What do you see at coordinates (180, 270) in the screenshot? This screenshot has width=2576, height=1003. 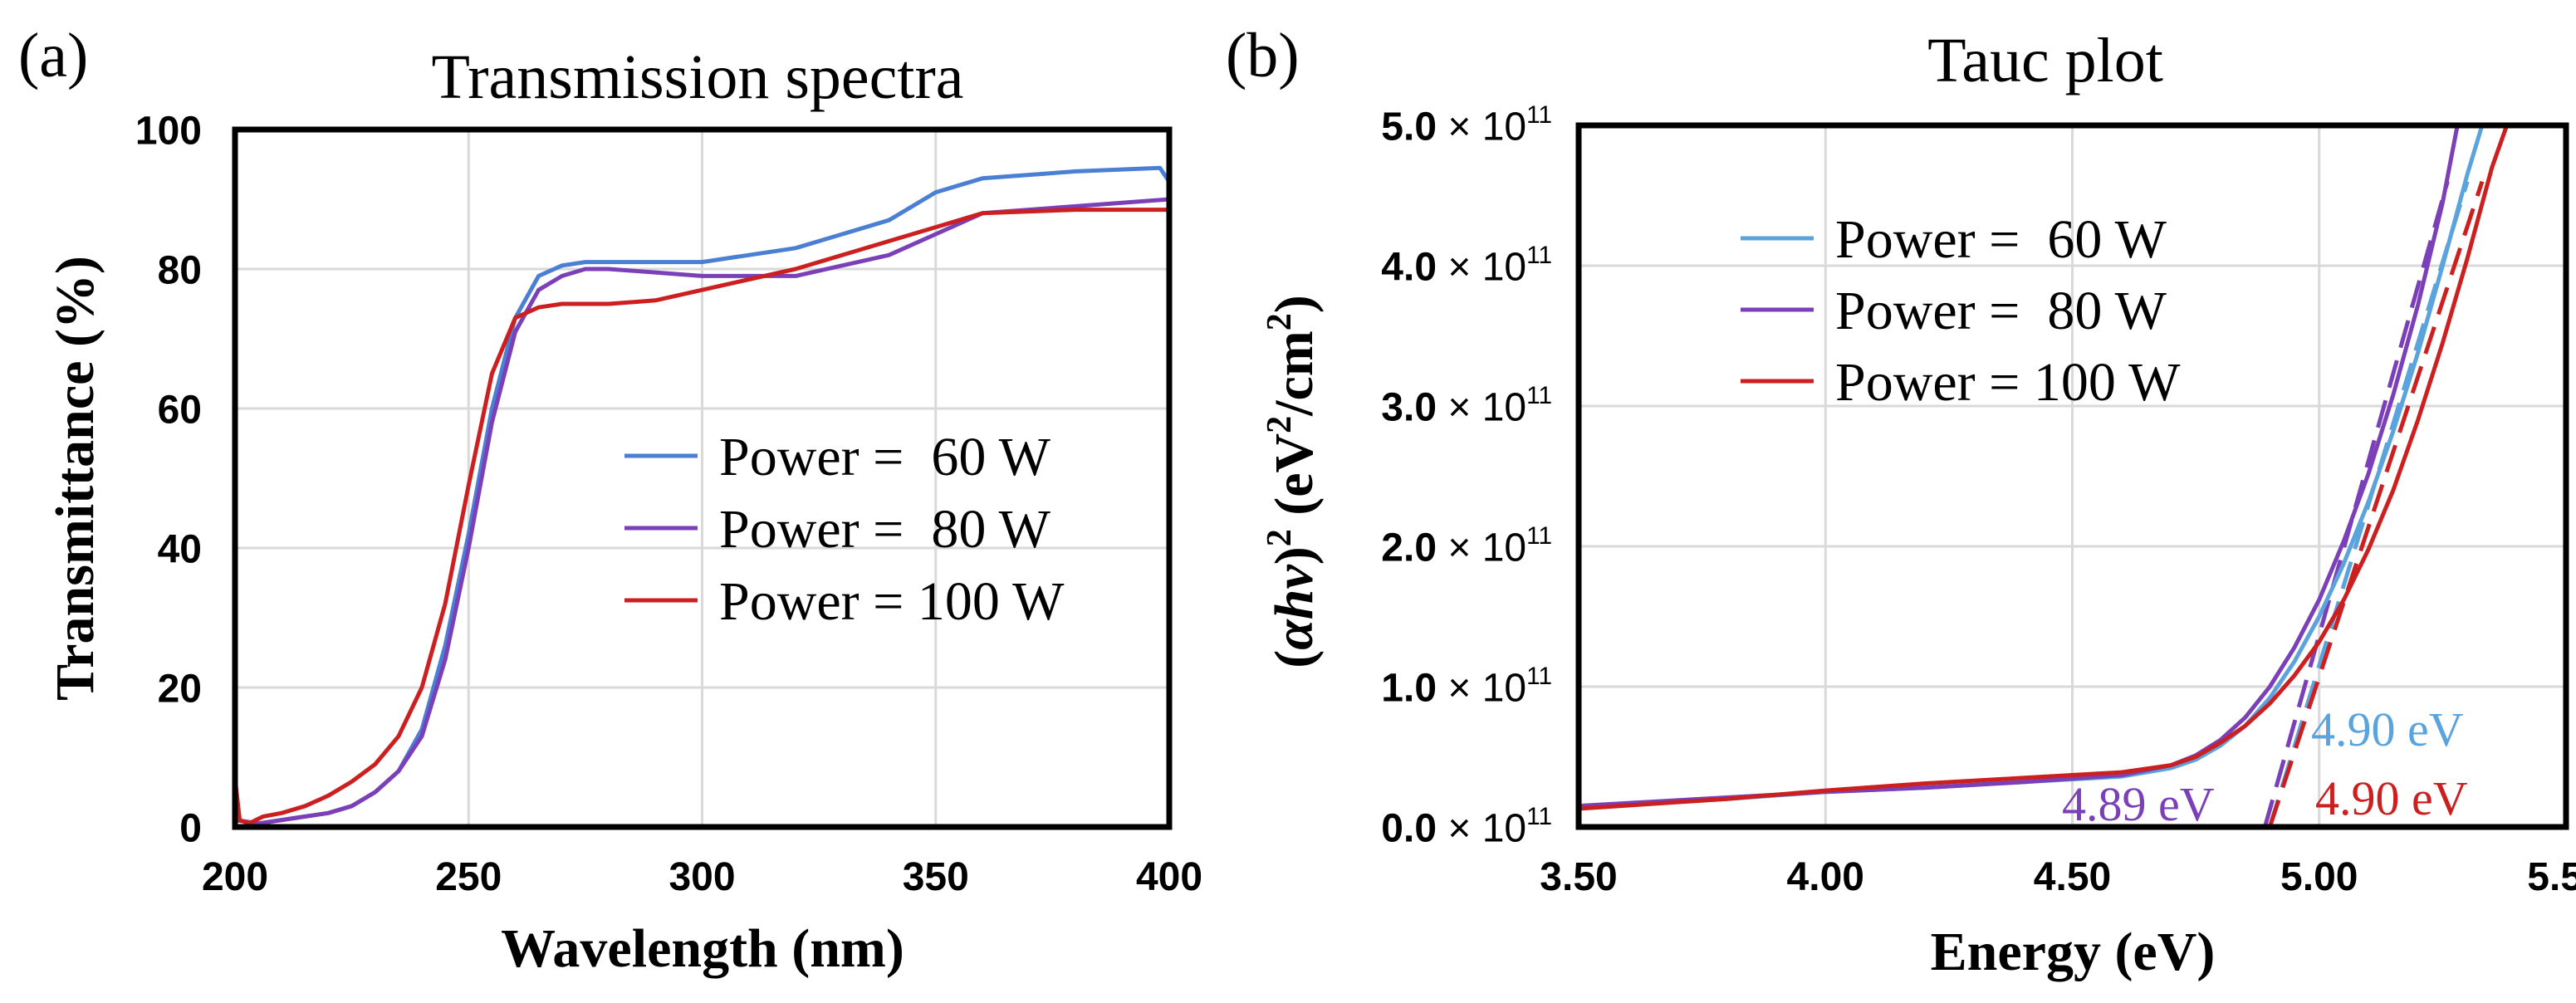 I see `y-tick-label: 80` at bounding box center [180, 270].